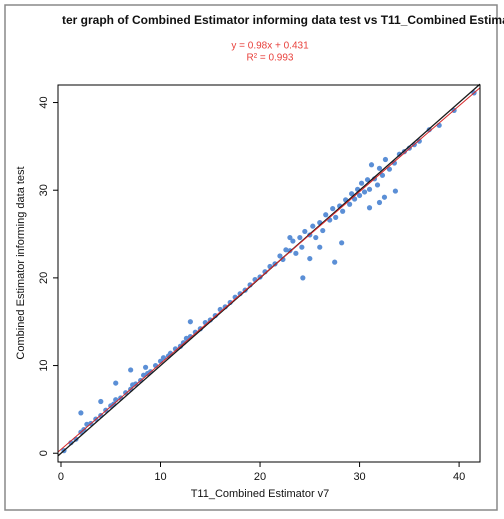 The height and width of the screenshot is (519, 504). I want to click on x-tick-label: 30, so click(359, 477).